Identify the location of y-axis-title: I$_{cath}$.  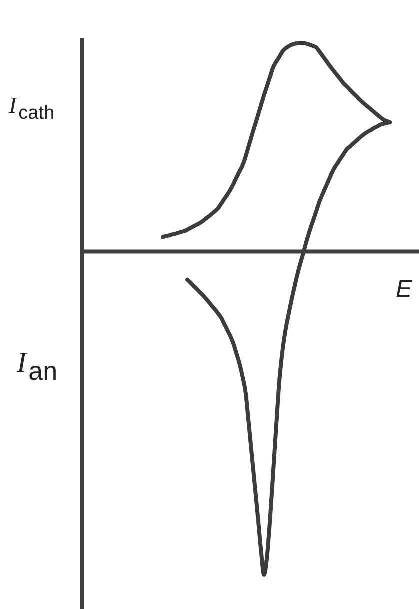
(31, 108).